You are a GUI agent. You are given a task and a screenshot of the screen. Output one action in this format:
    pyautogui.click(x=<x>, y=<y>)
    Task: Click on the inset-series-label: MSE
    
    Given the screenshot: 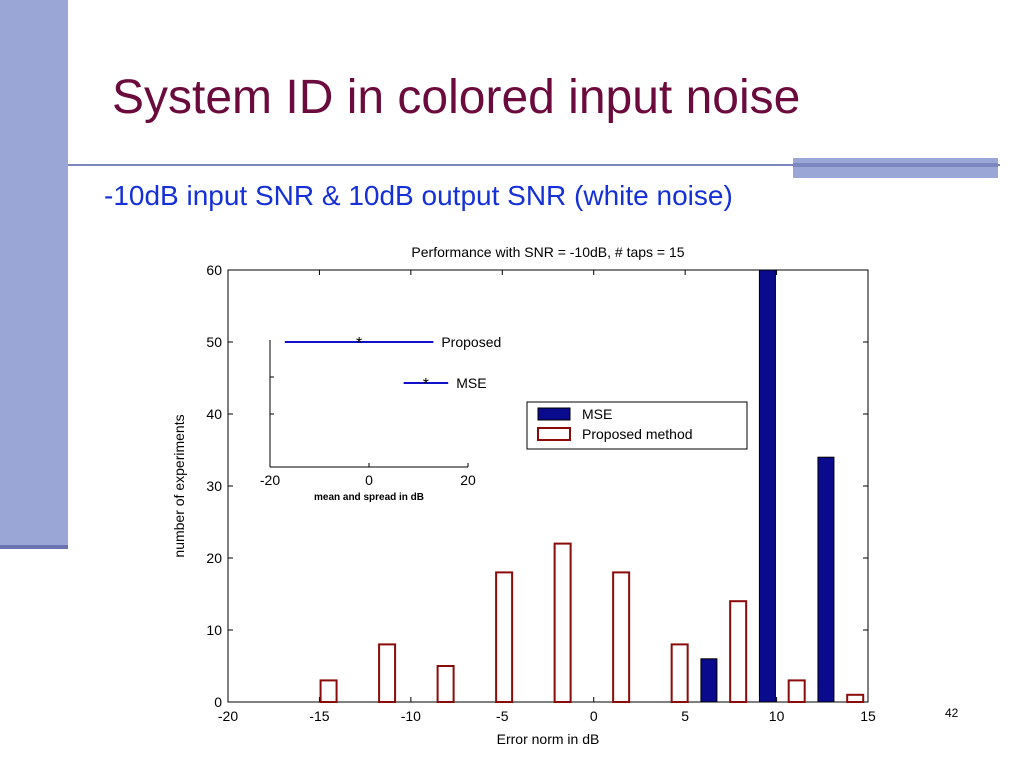 What is the action you would take?
    pyautogui.click(x=471, y=383)
    